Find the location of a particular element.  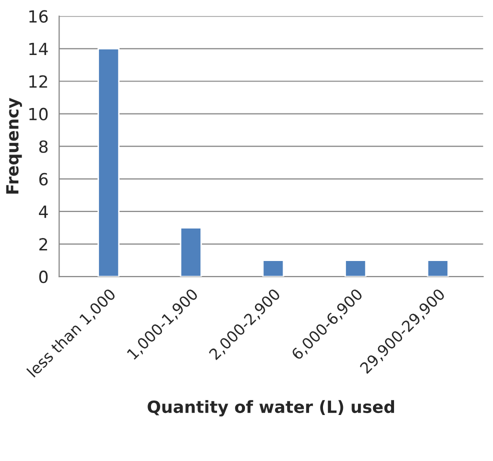

y-tick-label: 12 is located at coordinates (38, 81).